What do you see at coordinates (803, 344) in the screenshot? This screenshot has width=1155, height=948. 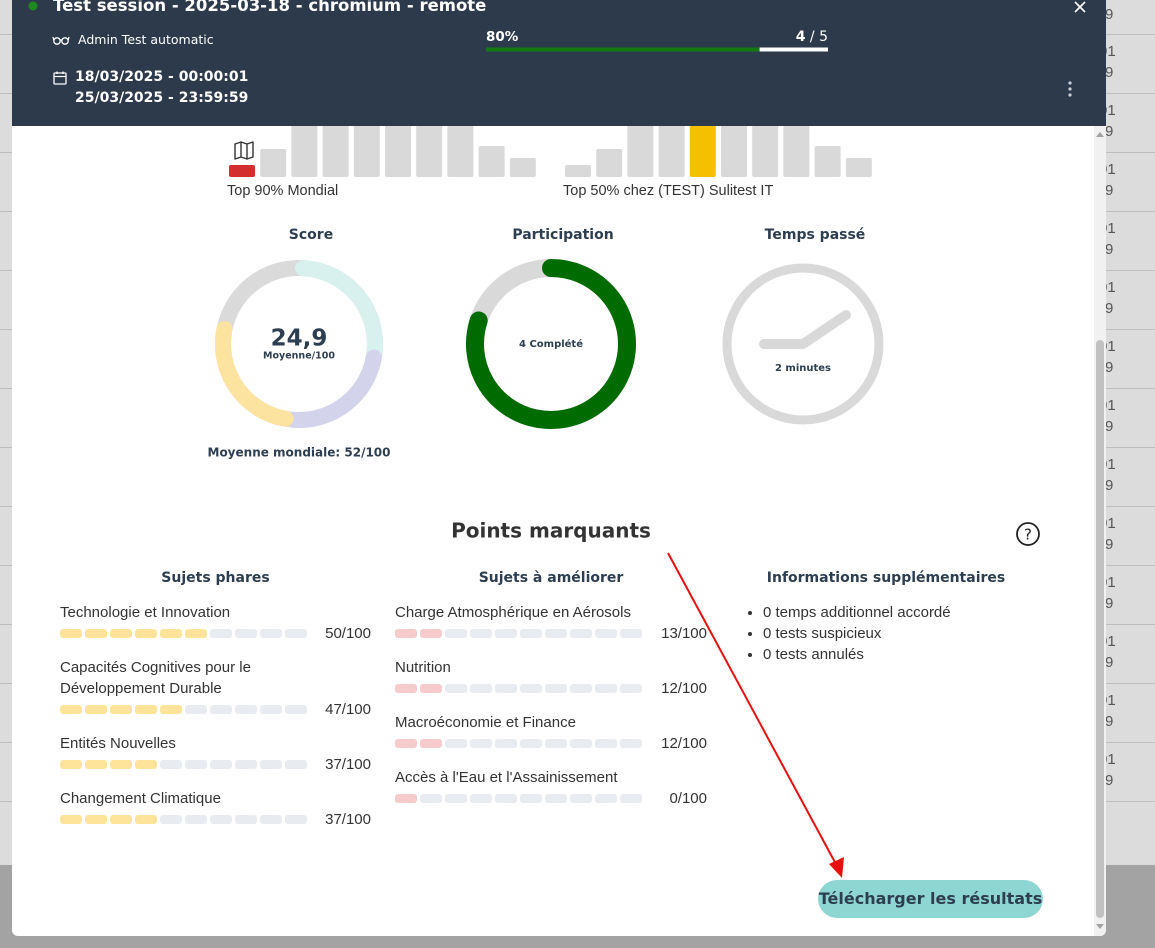 I see `clock-icon` at bounding box center [803, 344].